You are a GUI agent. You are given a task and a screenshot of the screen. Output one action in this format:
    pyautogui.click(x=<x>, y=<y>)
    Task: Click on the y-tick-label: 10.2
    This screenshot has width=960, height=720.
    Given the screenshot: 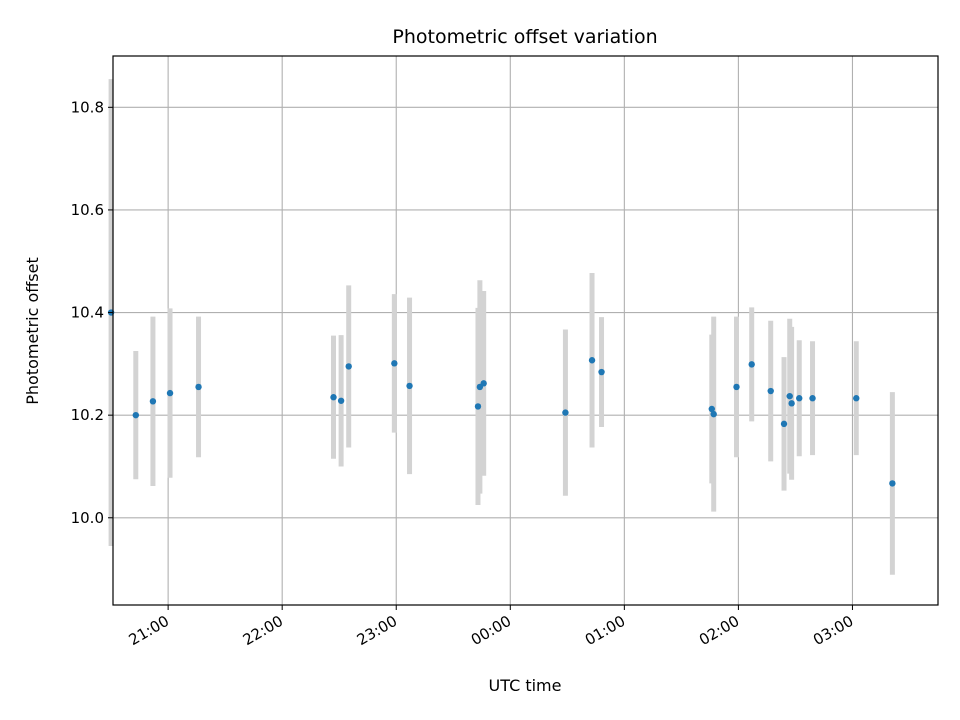 What is the action you would take?
    pyautogui.click(x=87, y=415)
    